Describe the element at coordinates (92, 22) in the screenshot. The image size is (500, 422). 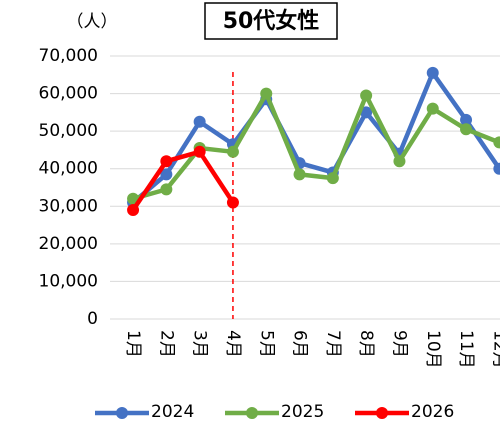
I see `y-unit: （人）` at that location.